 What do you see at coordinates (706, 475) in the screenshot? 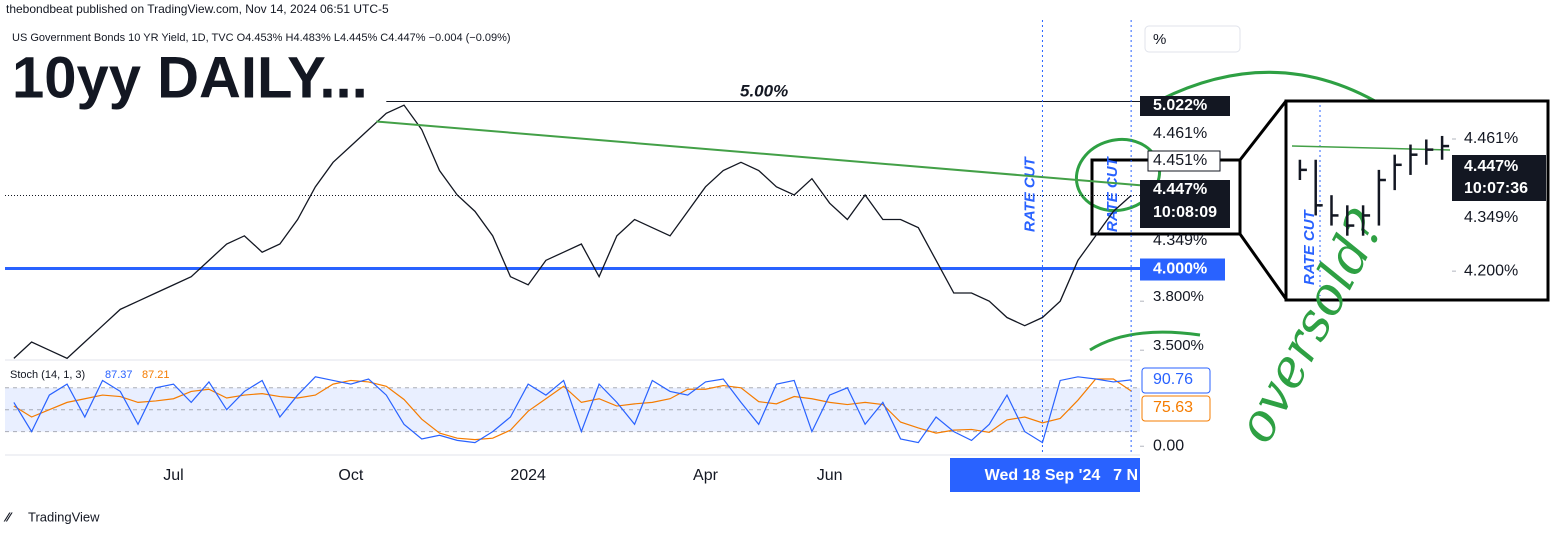
I see `x-tick-label: Apr` at bounding box center [706, 475].